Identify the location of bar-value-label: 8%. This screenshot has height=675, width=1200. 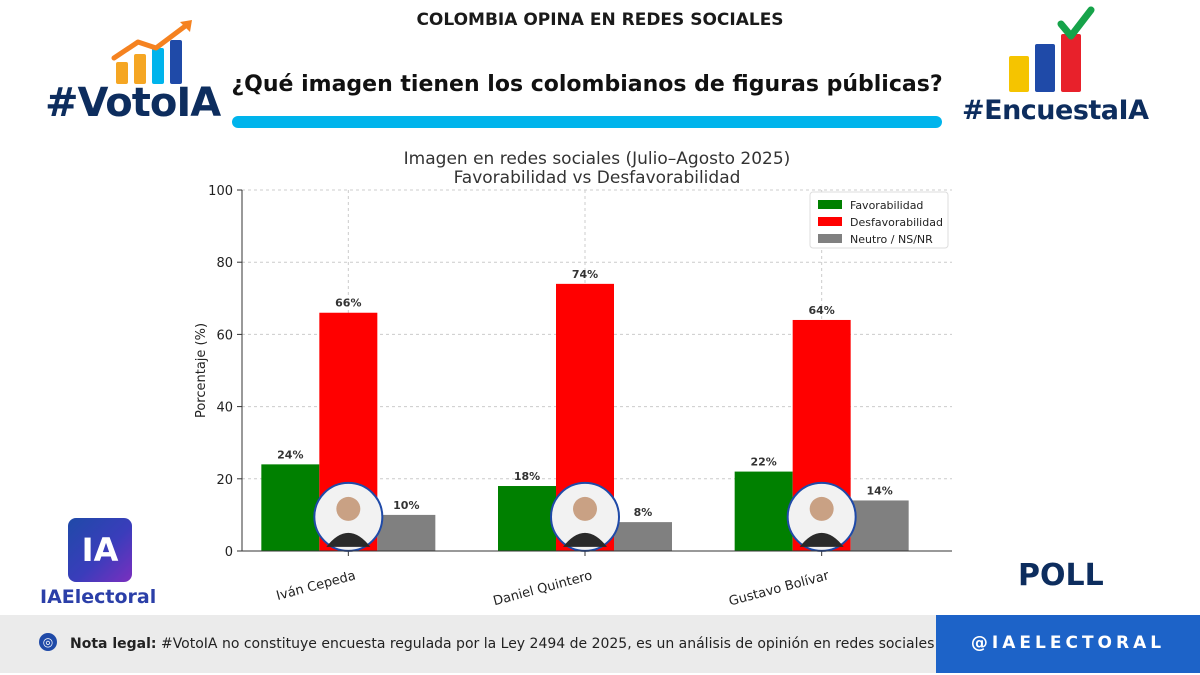
(643, 512).